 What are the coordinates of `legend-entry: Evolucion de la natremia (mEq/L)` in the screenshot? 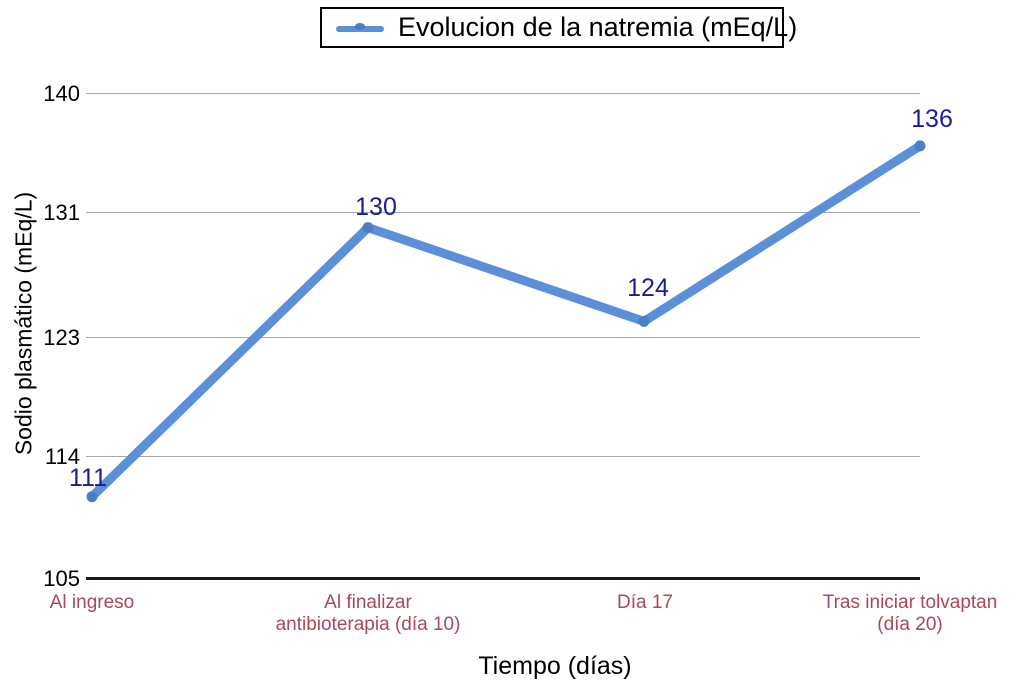 It's located at (559, 27).